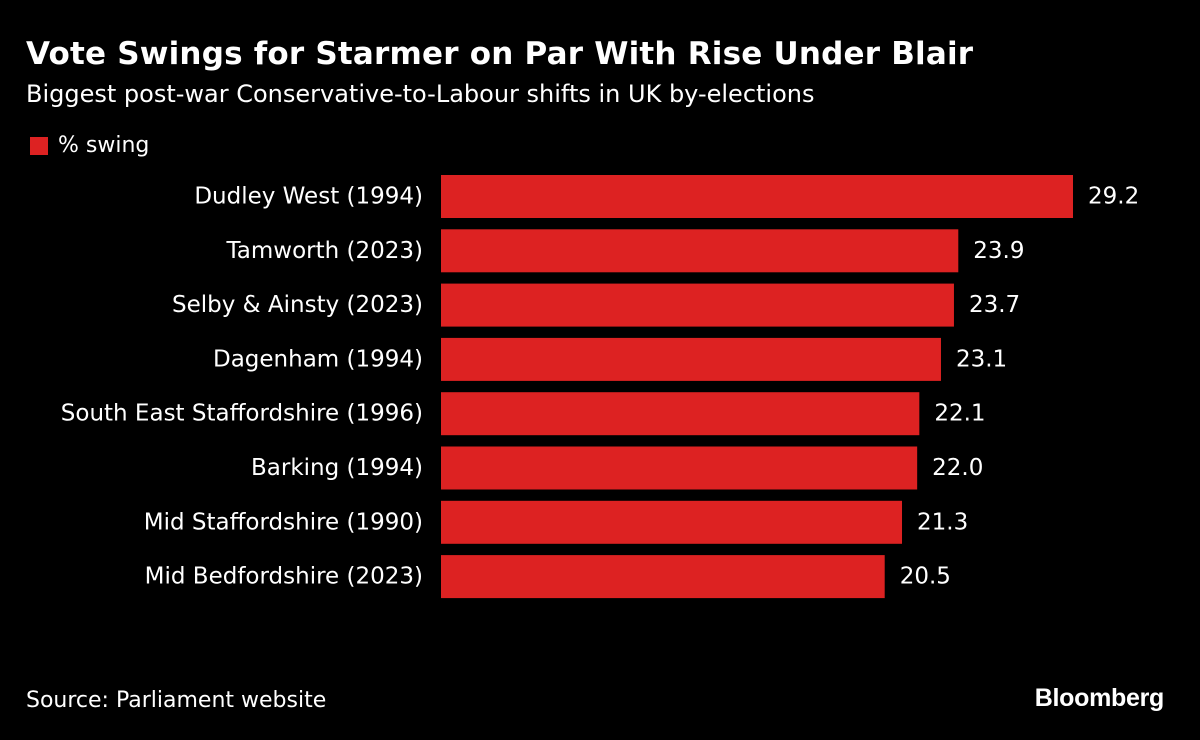 Image resolution: width=1200 pixels, height=740 pixels. Describe the element at coordinates (1099, 698) in the screenshot. I see `bloomberg-logo: Bloomberg` at that location.